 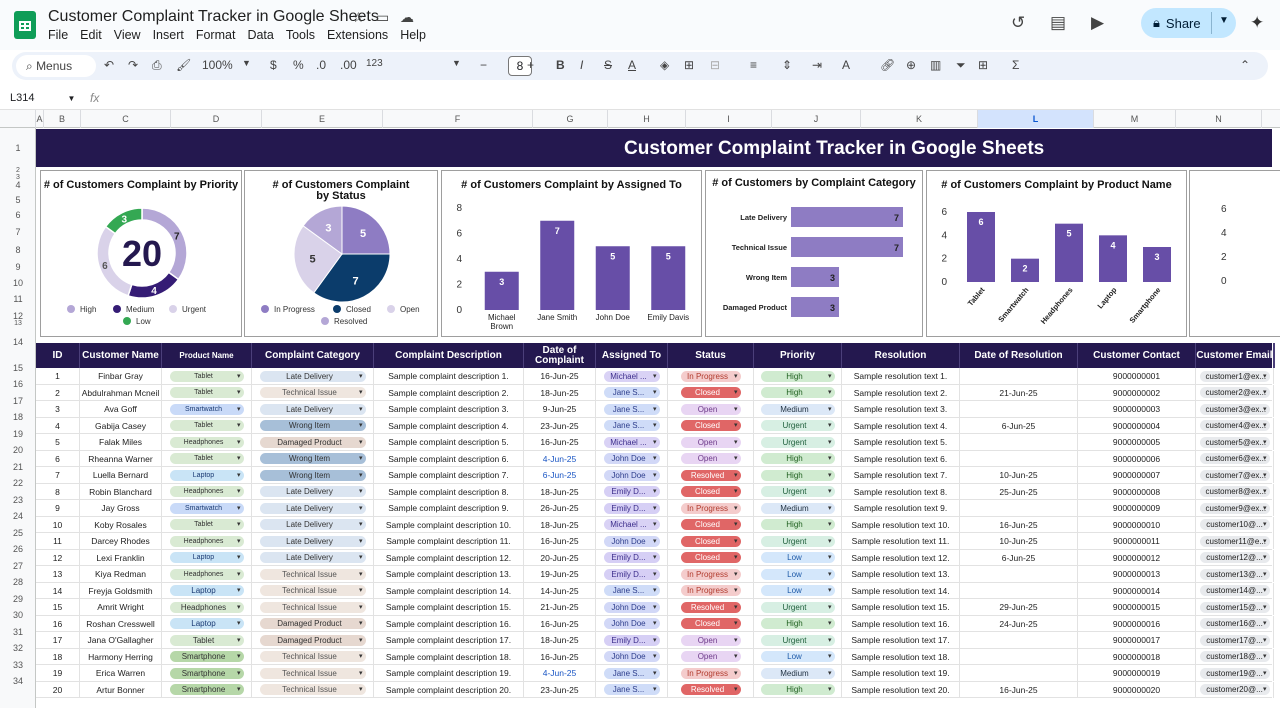 What do you see at coordinates (901, 508) in the screenshot?
I see `cell-resolution: Sample resolution text 9.` at bounding box center [901, 508].